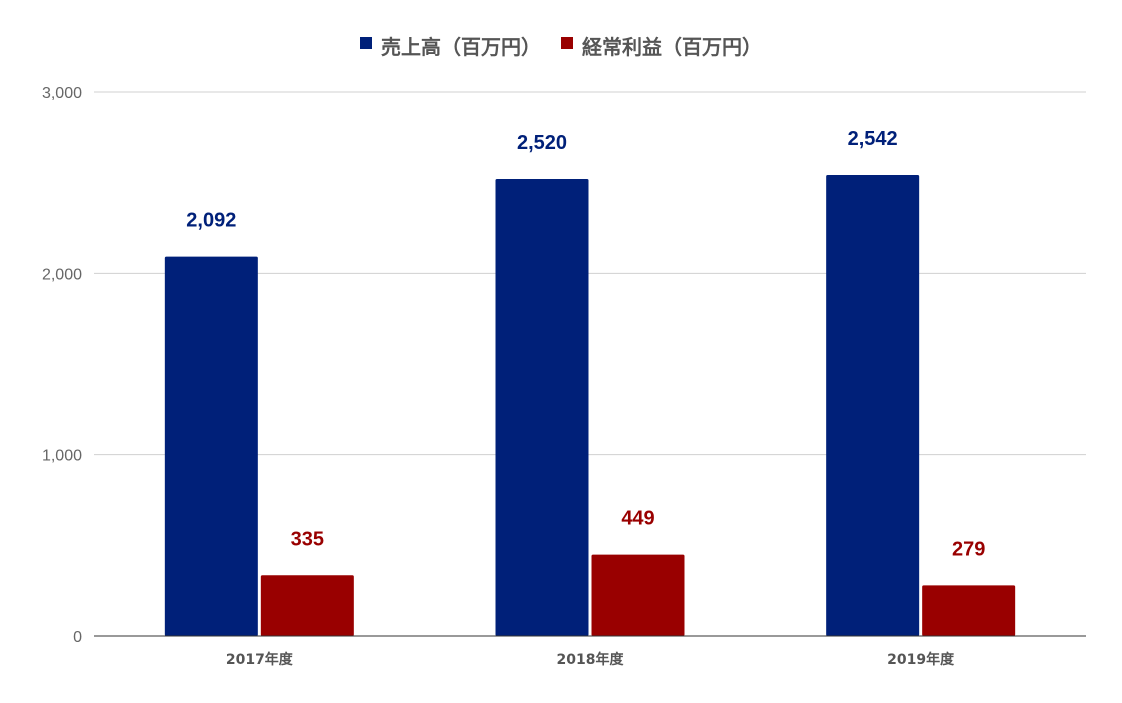 The width and height of the screenshot is (1122, 703). Describe the element at coordinates (62, 93) in the screenshot. I see `y-tick-label: 3,000` at that location.